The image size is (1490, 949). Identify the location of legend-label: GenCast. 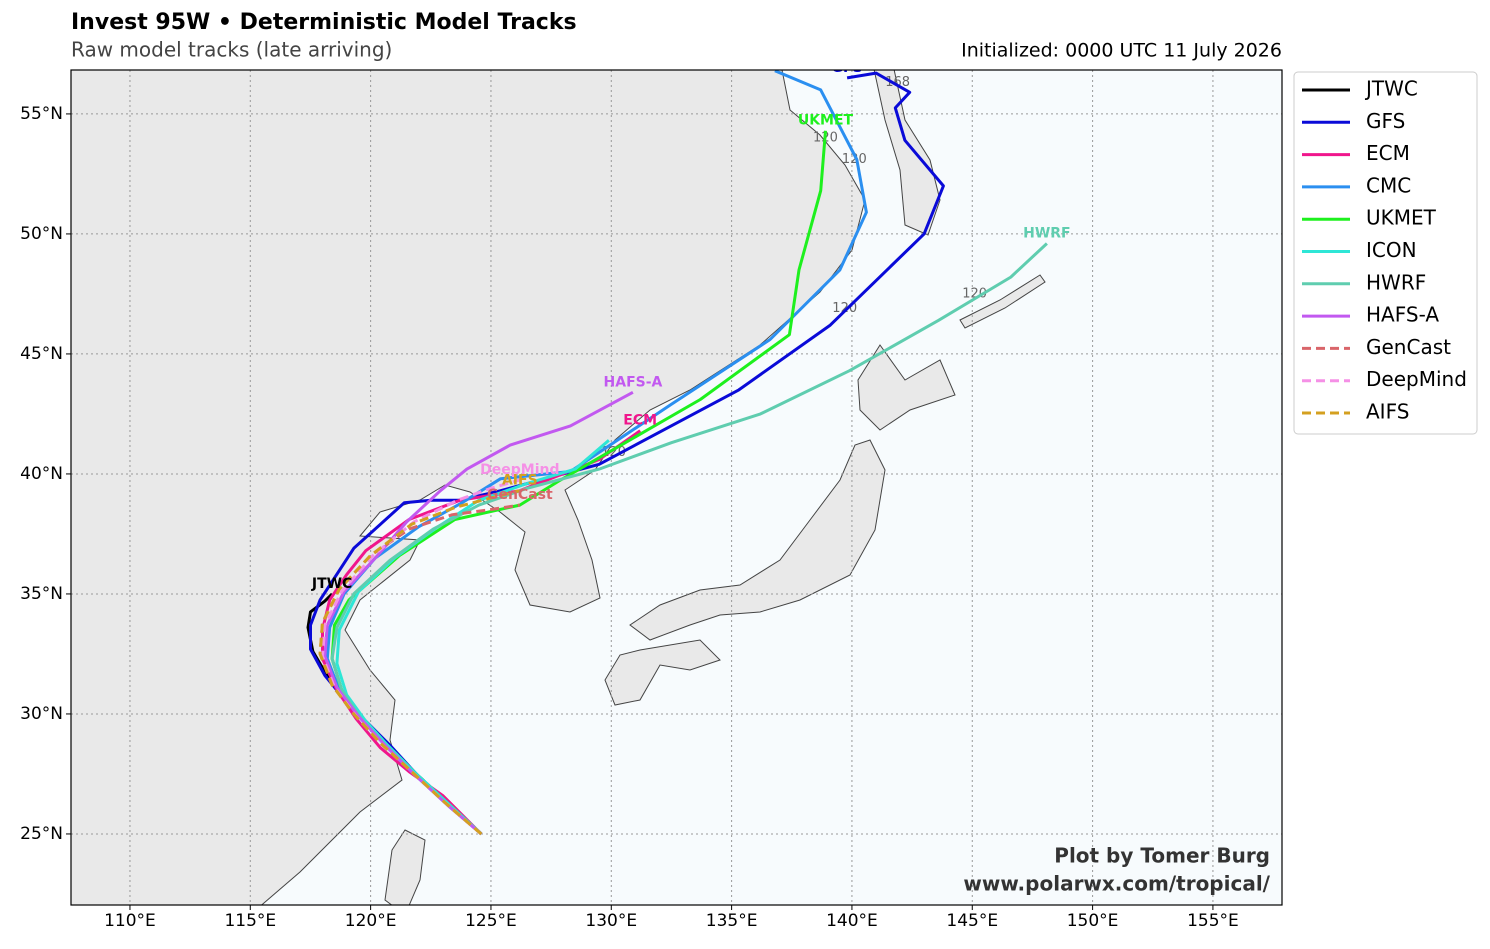
(1408, 347).